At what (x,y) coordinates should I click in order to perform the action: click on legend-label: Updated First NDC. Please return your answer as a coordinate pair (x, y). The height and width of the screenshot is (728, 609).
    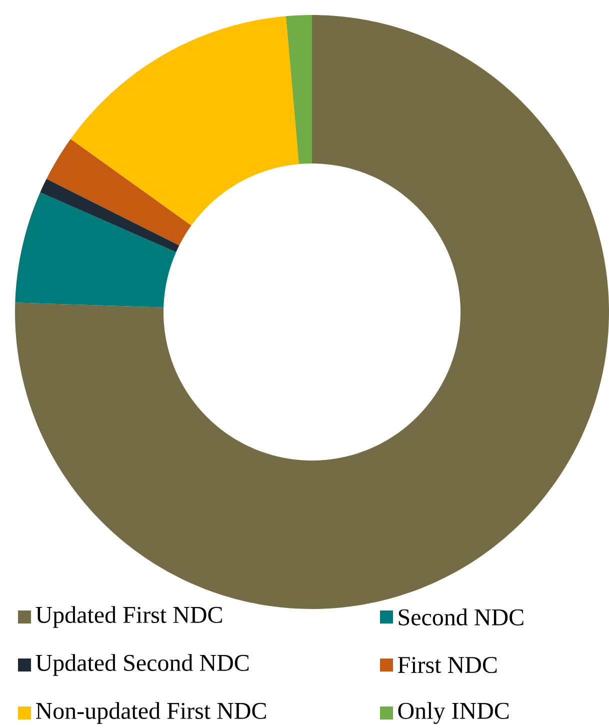
    Looking at the image, I should click on (129, 617).